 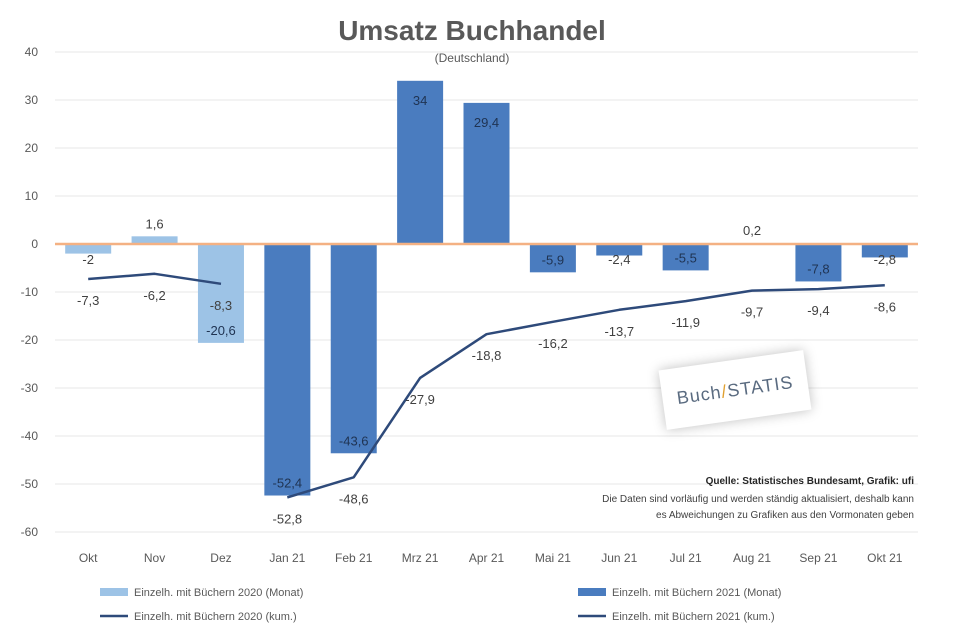 I want to click on line-data-label: -16,2, so click(x=553, y=343).